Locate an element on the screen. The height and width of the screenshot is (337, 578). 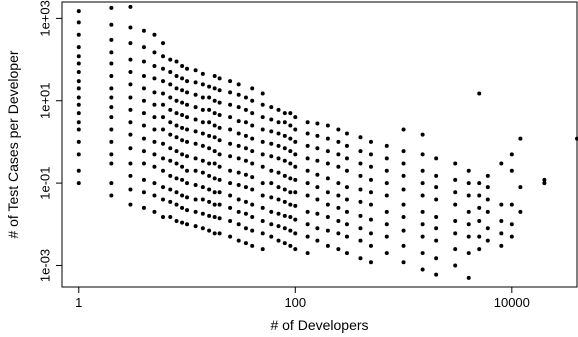
y-tick-label: 1e-03 is located at coordinates (44, 265).